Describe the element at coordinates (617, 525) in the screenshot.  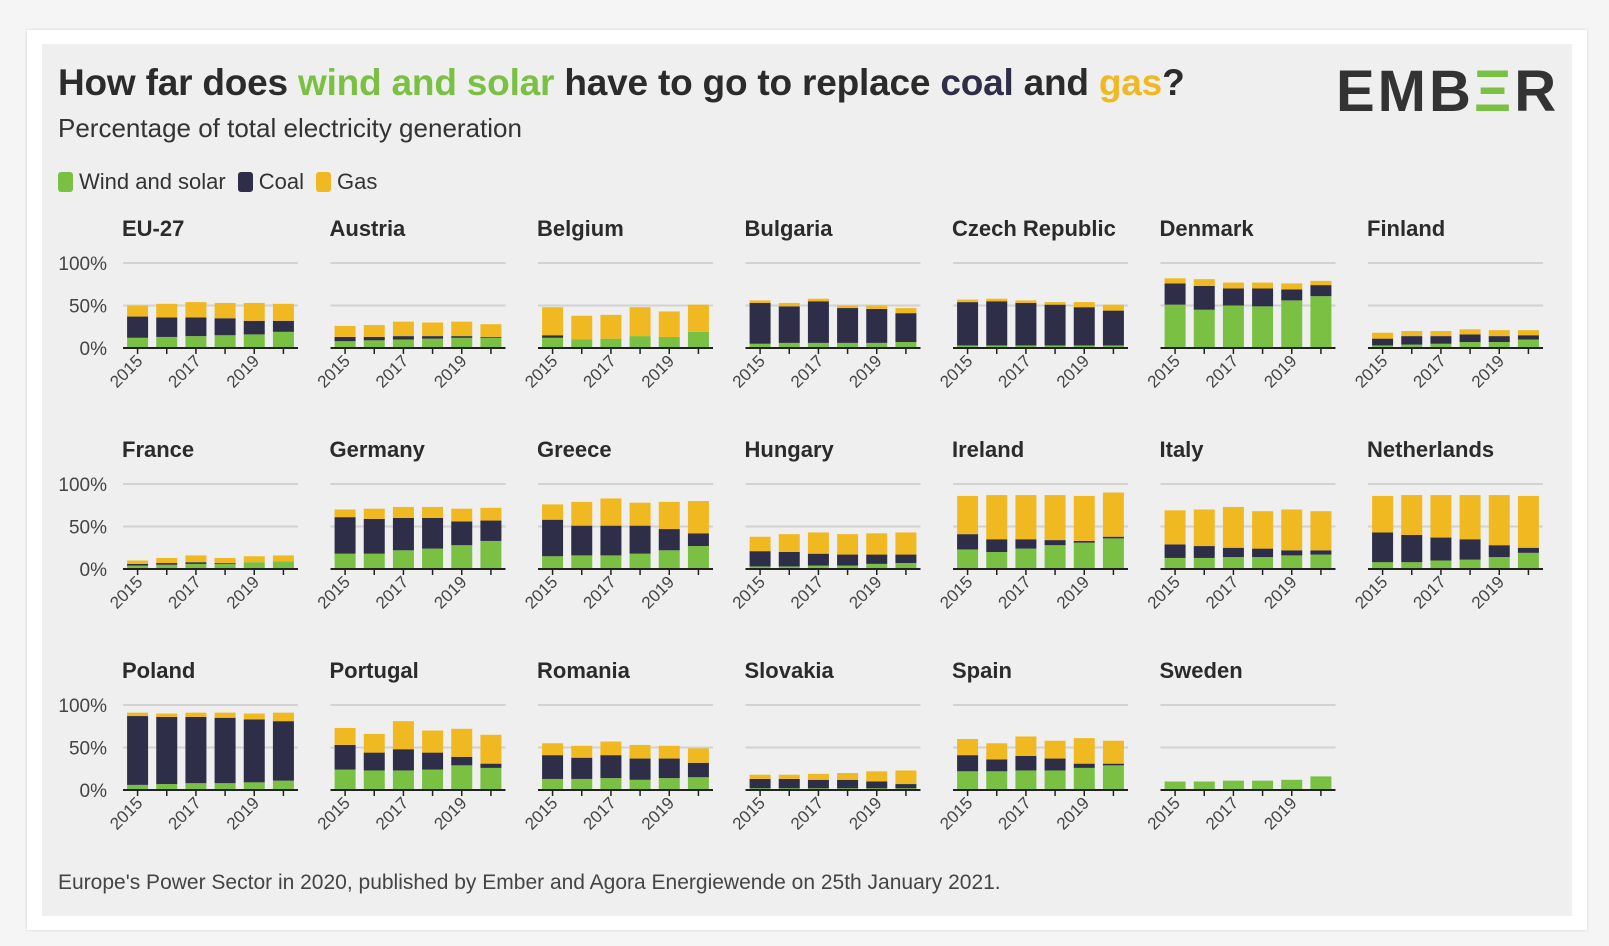
I see `panel-greece: Greece 2015 2017 2019` at that location.